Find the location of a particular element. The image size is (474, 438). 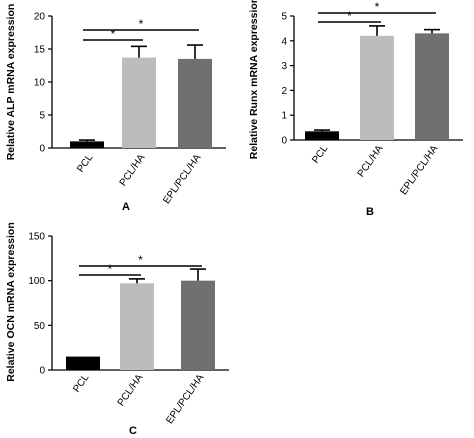

y-tick-label: 150 is located at coordinates (36, 237).